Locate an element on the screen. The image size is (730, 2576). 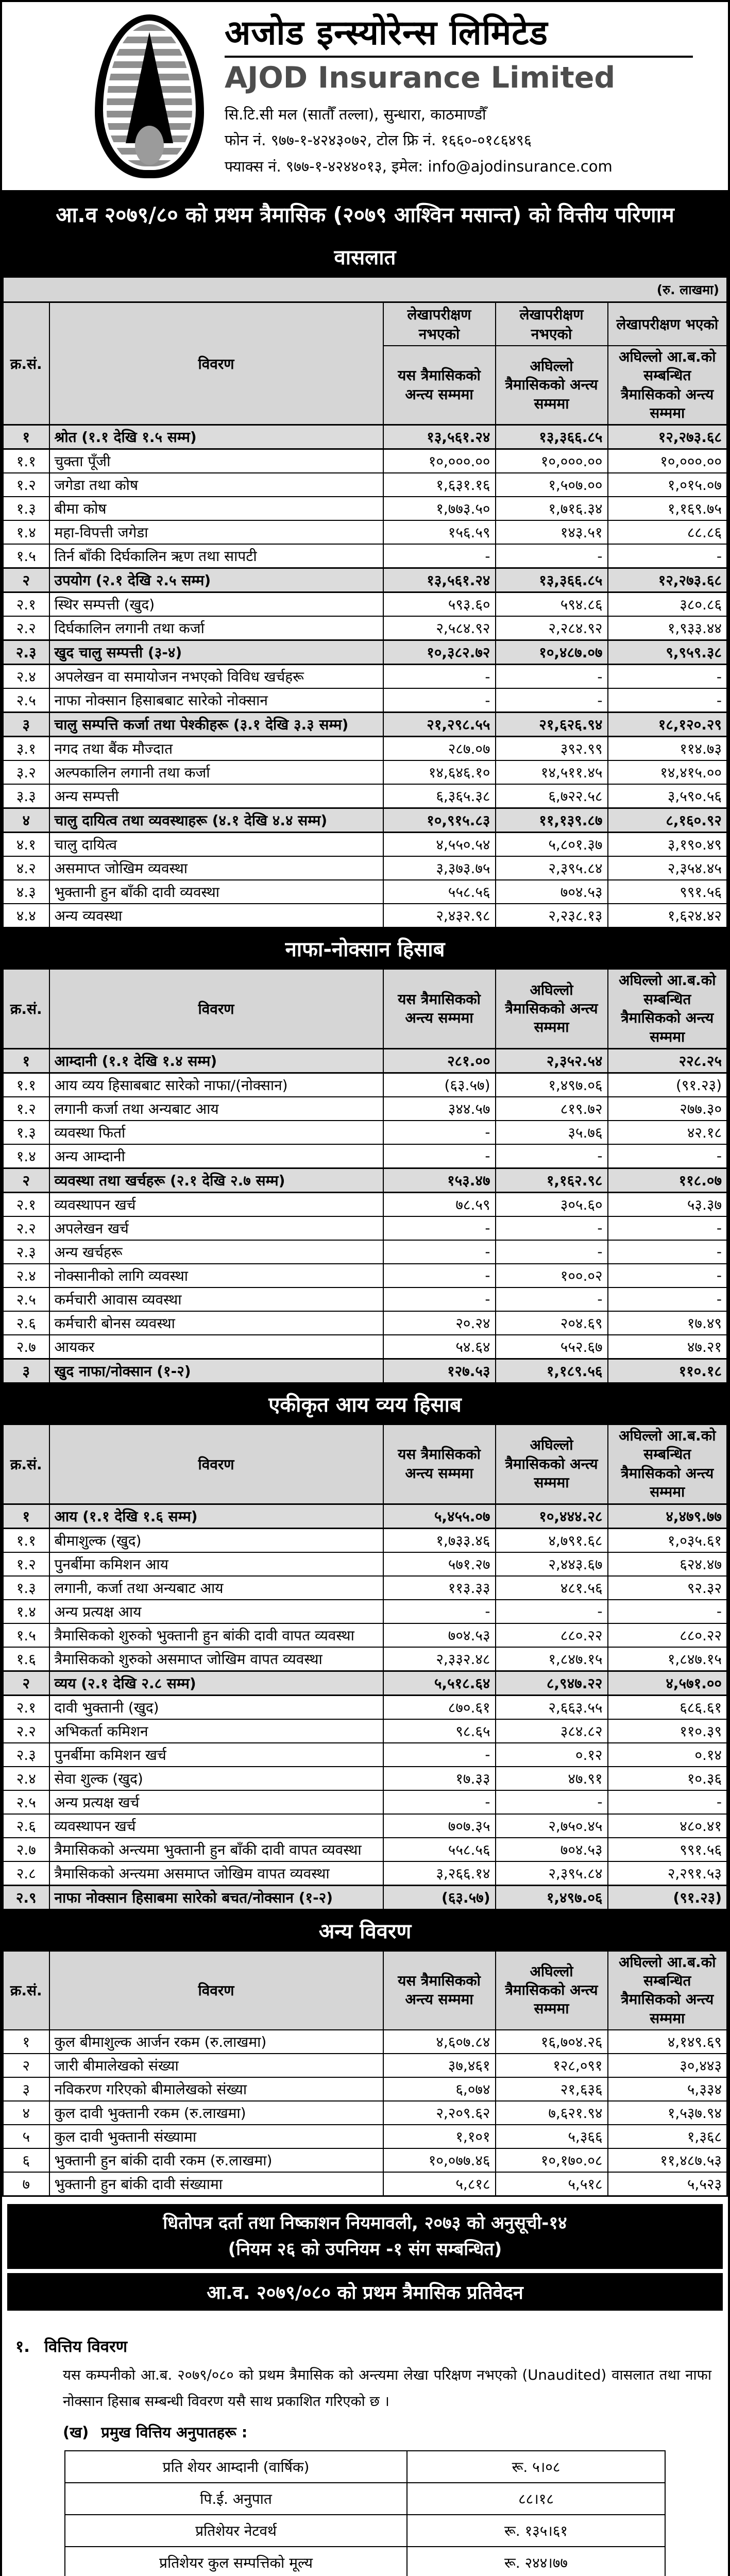
row-description: व्यवस्था फिर्ता is located at coordinates (216, 1132).